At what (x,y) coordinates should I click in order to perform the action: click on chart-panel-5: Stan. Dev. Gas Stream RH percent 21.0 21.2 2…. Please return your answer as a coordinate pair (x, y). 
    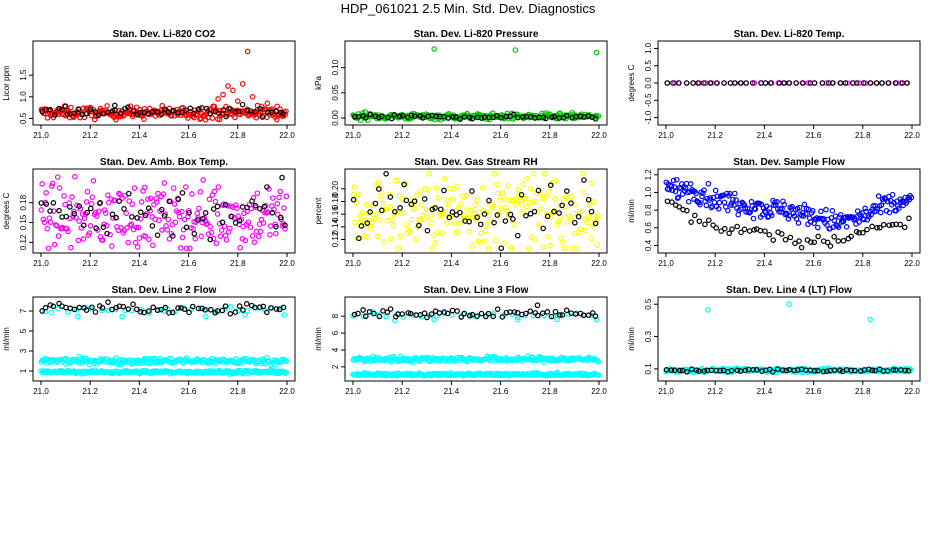
    Looking at the image, I should click on (461, 212).